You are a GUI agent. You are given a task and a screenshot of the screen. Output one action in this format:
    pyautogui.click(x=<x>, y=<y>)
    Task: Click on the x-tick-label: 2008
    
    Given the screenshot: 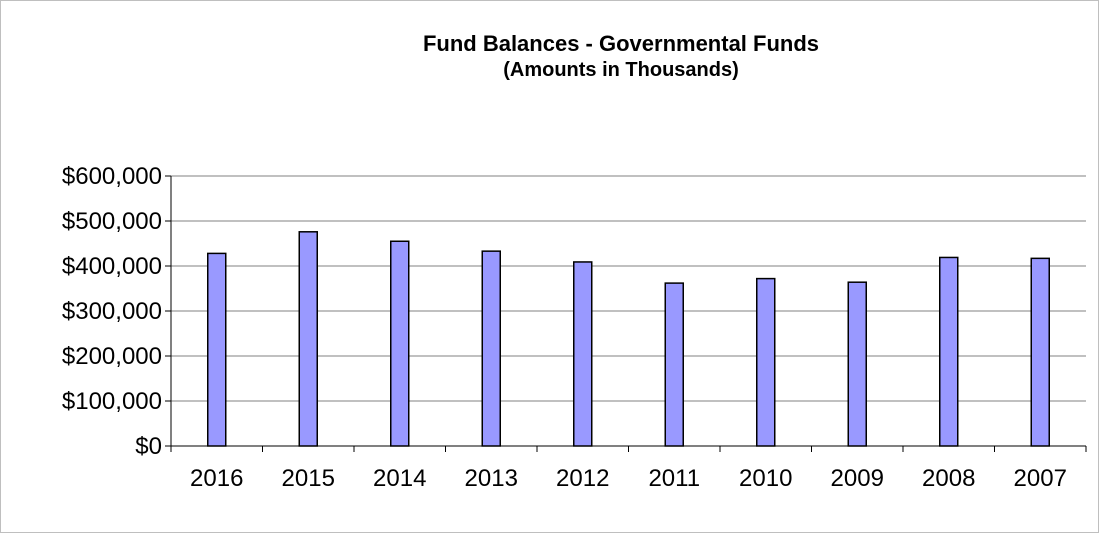 What is the action you would take?
    pyautogui.click(x=948, y=478)
    